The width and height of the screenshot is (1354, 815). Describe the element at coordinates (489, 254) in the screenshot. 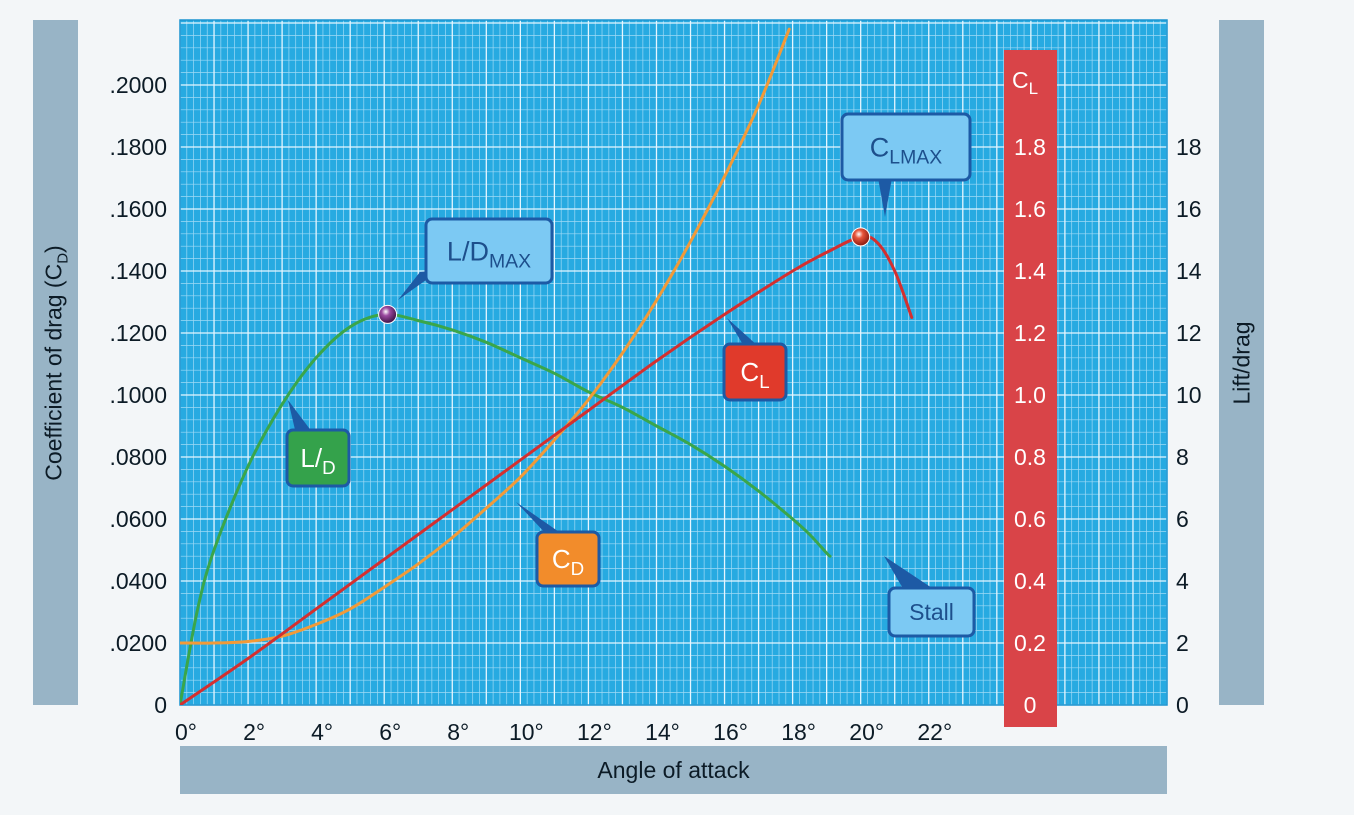

I see `ld-max-callout-text: L/DMAX` at that location.